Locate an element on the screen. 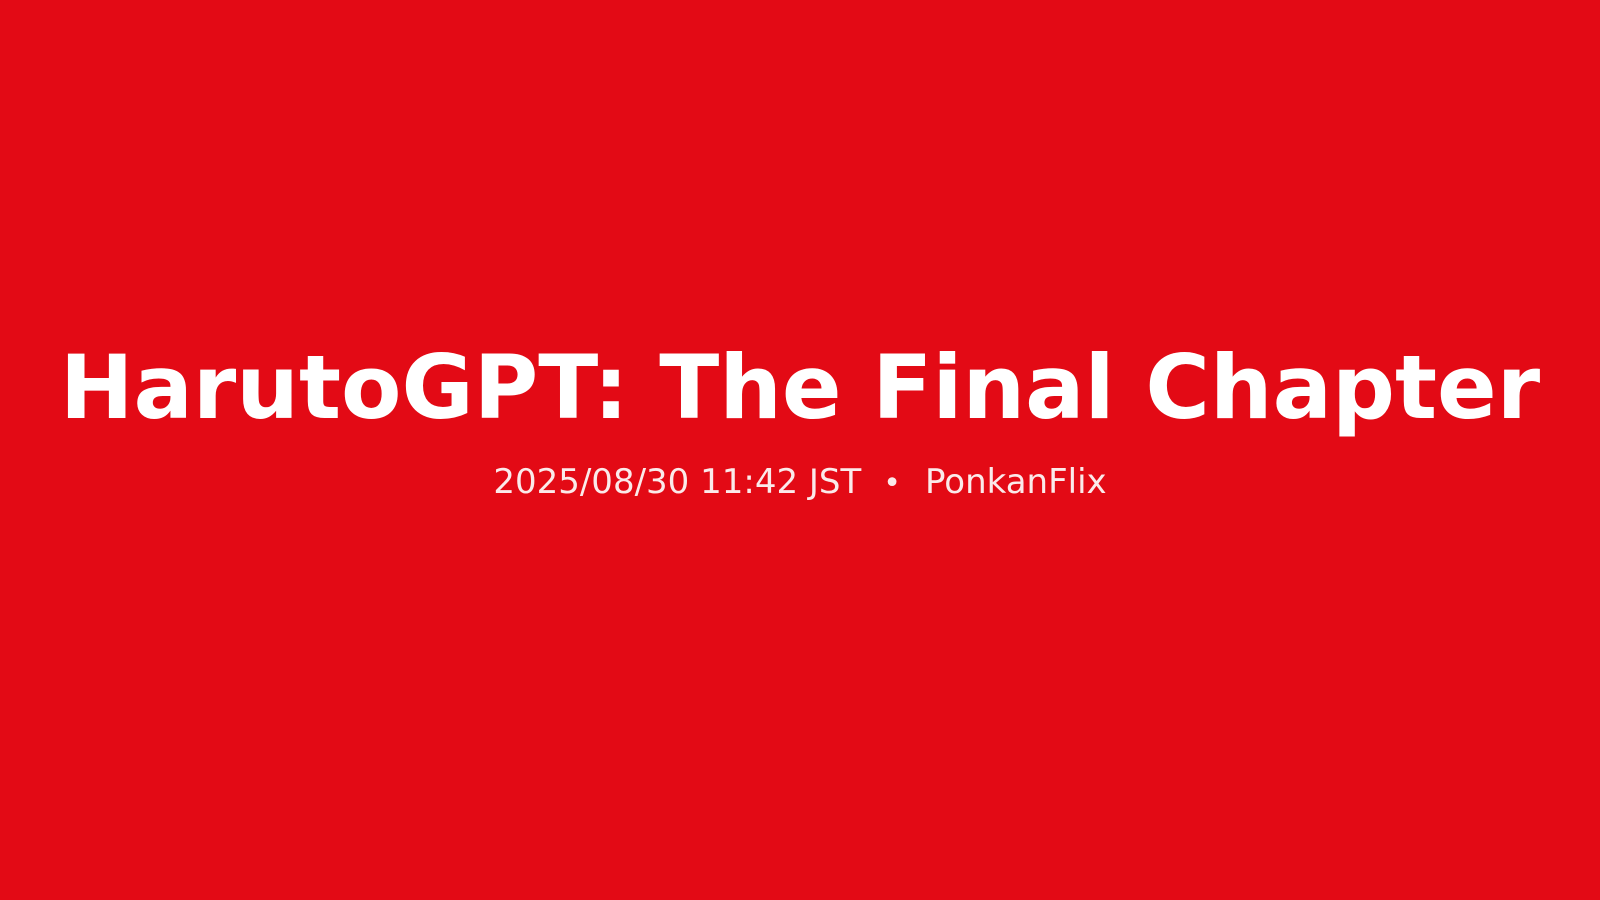 This screenshot has height=900, width=1600. channel-name: PonkanFlix is located at coordinates (1015, 482).